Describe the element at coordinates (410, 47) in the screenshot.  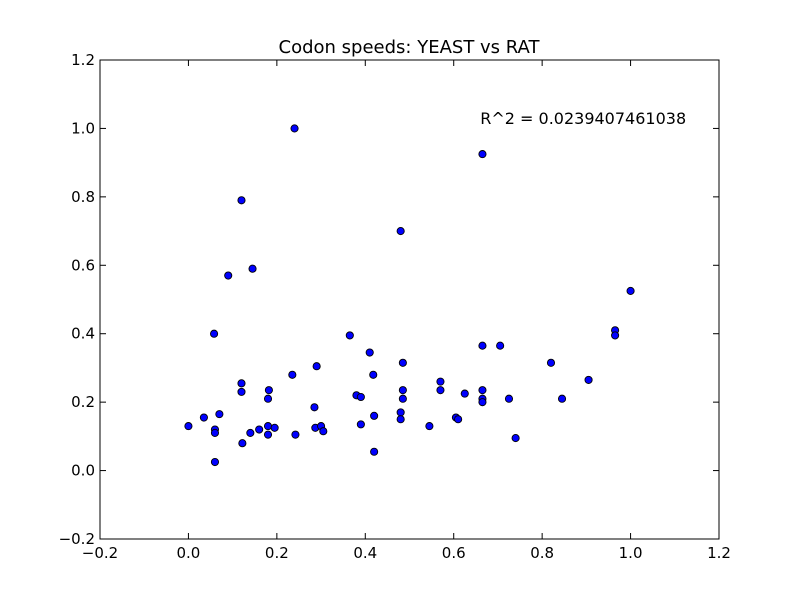
I see `chart-title: Codon speeds: YEAST vs RAT` at that location.